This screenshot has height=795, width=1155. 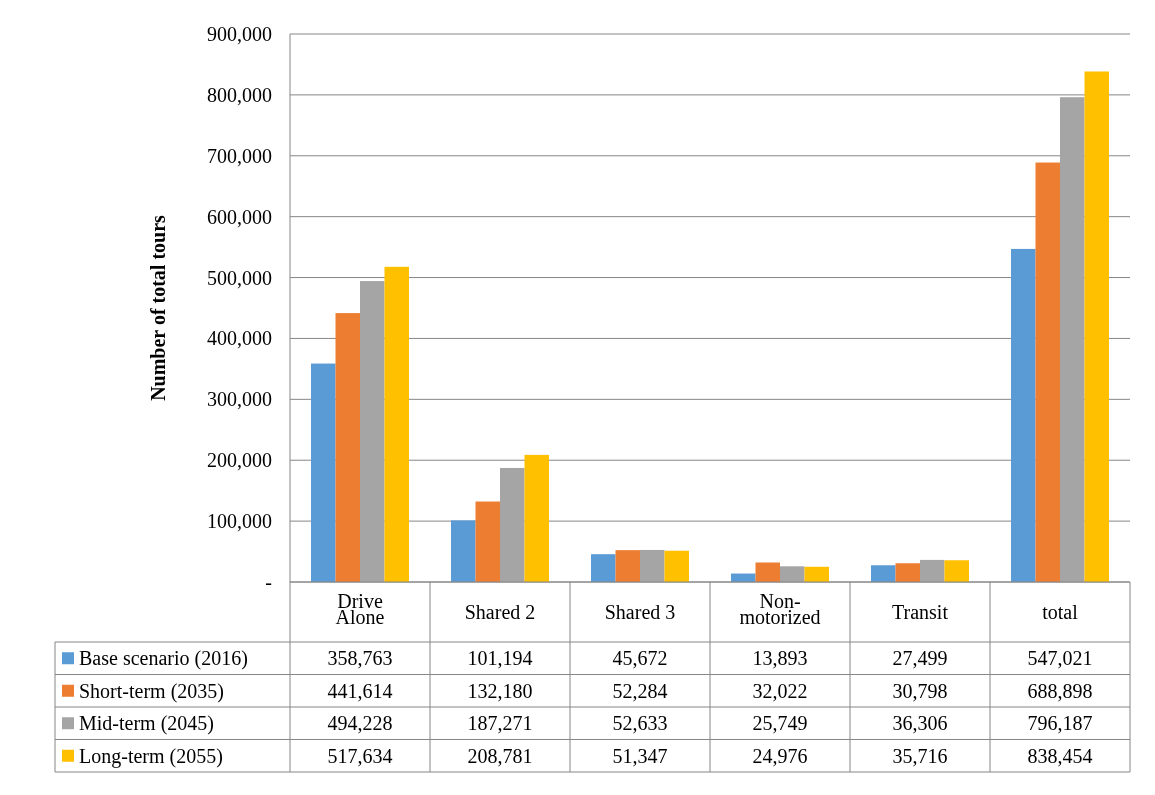 I want to click on y-tick-label: 800,000, so click(x=239, y=94).